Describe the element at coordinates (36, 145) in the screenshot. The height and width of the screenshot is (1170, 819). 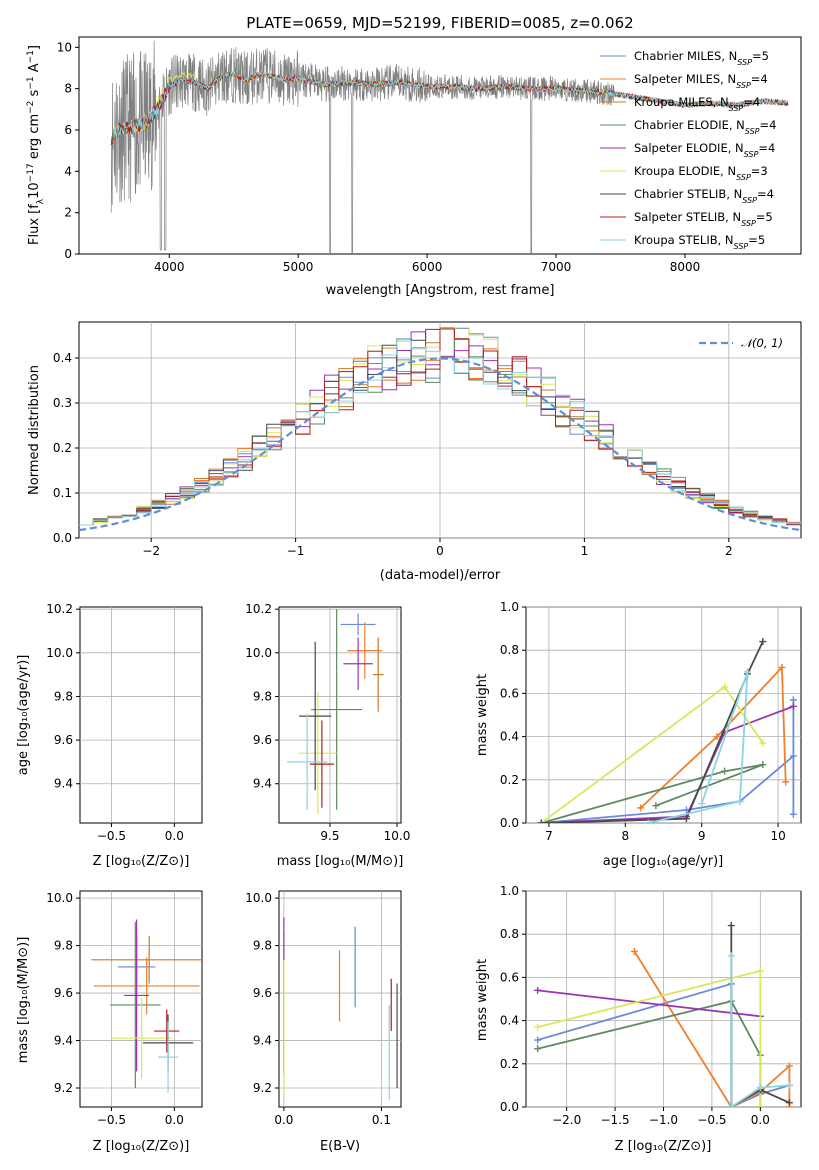
I see `spectrum-ylabel: Flux [fλ10−17 erg cm−2 s−1 A−1]` at that location.